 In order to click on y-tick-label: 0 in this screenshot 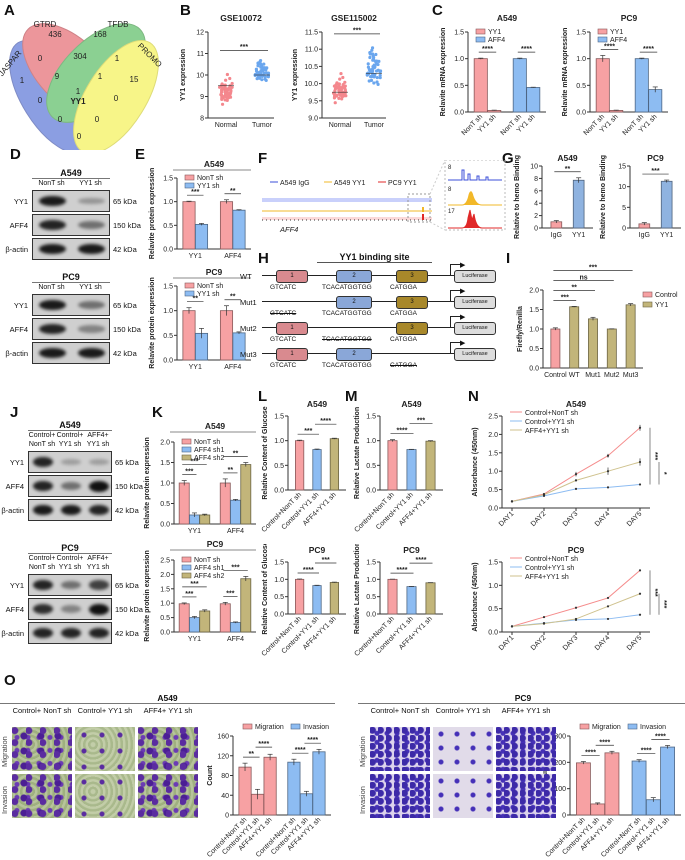, I will do `click(536, 229)`.